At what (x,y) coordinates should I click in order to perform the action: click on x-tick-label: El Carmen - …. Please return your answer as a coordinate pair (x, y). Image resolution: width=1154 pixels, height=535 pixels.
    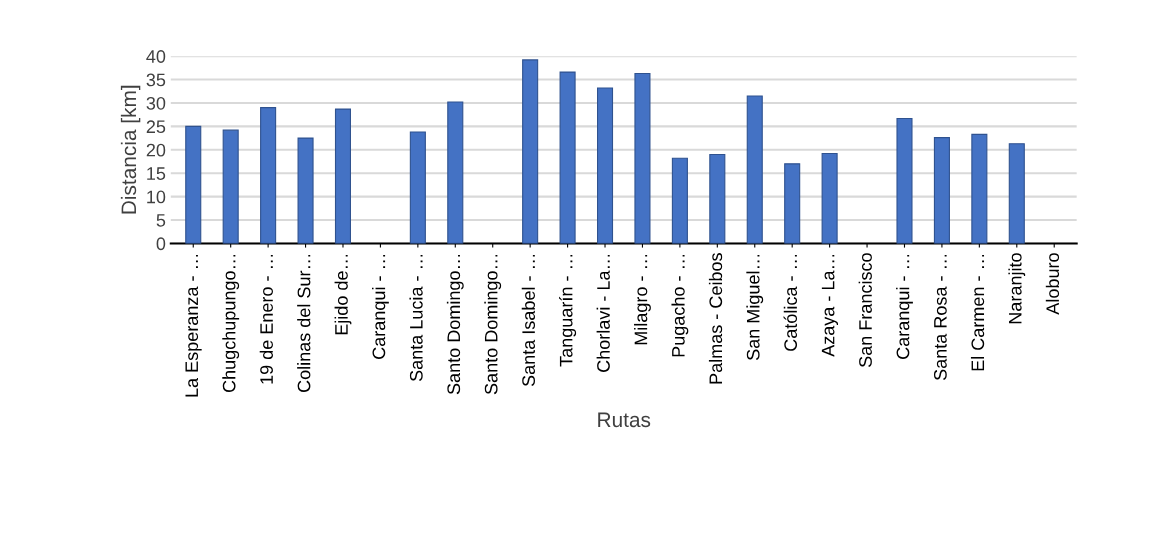
    Looking at the image, I should click on (977, 312).